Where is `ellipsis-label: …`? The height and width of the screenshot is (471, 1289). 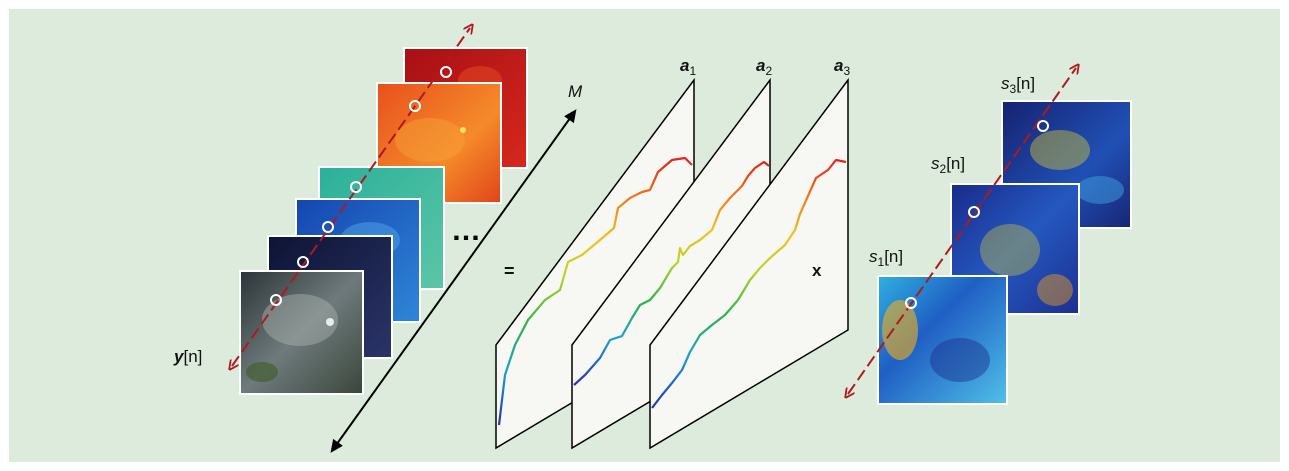
ellipsis-label: … is located at coordinates (466, 230).